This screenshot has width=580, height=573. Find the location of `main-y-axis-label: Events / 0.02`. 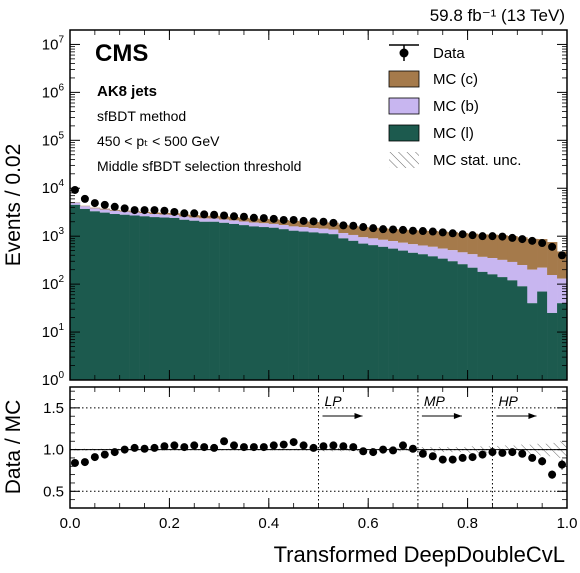

main-y-axis-label: Events / 0.02 is located at coordinates (13, 205).